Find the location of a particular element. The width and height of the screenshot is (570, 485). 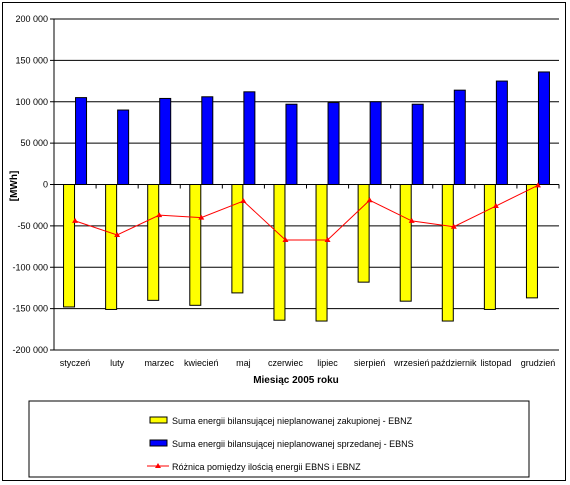

diff-line is located at coordinates (306, 212).